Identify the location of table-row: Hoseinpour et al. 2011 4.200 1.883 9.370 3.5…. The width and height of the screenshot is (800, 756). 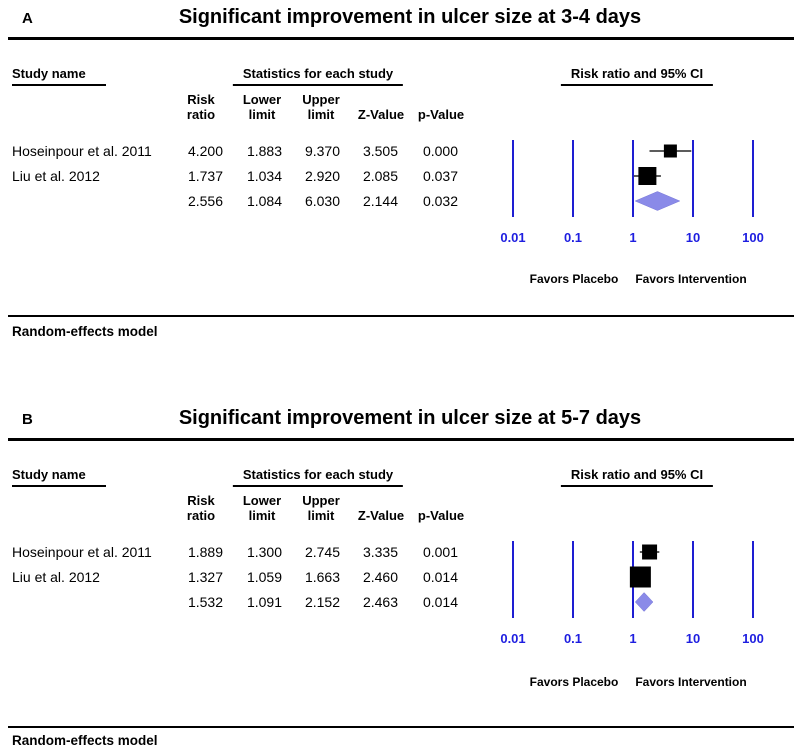
(235, 151).